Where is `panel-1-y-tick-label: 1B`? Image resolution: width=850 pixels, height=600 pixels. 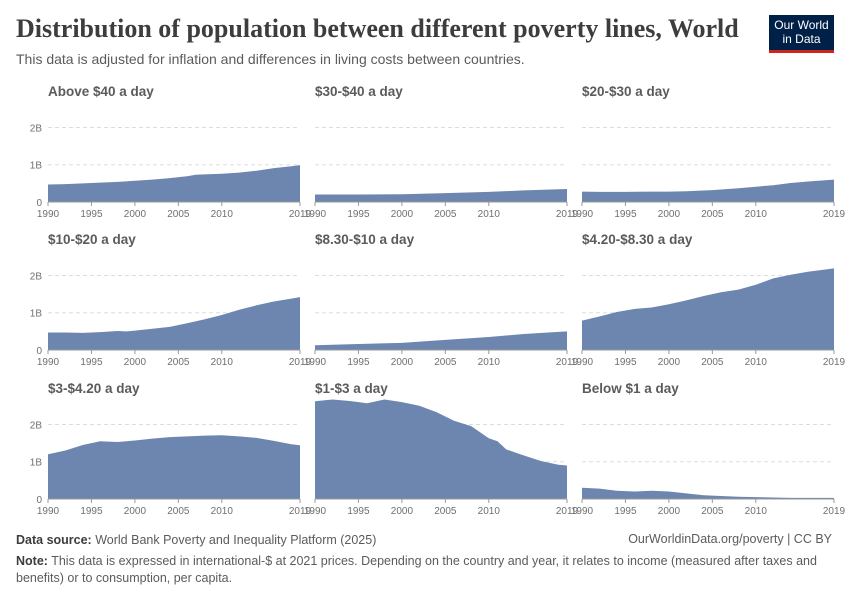 panel-1-y-tick-label: 1B is located at coordinates (36, 166).